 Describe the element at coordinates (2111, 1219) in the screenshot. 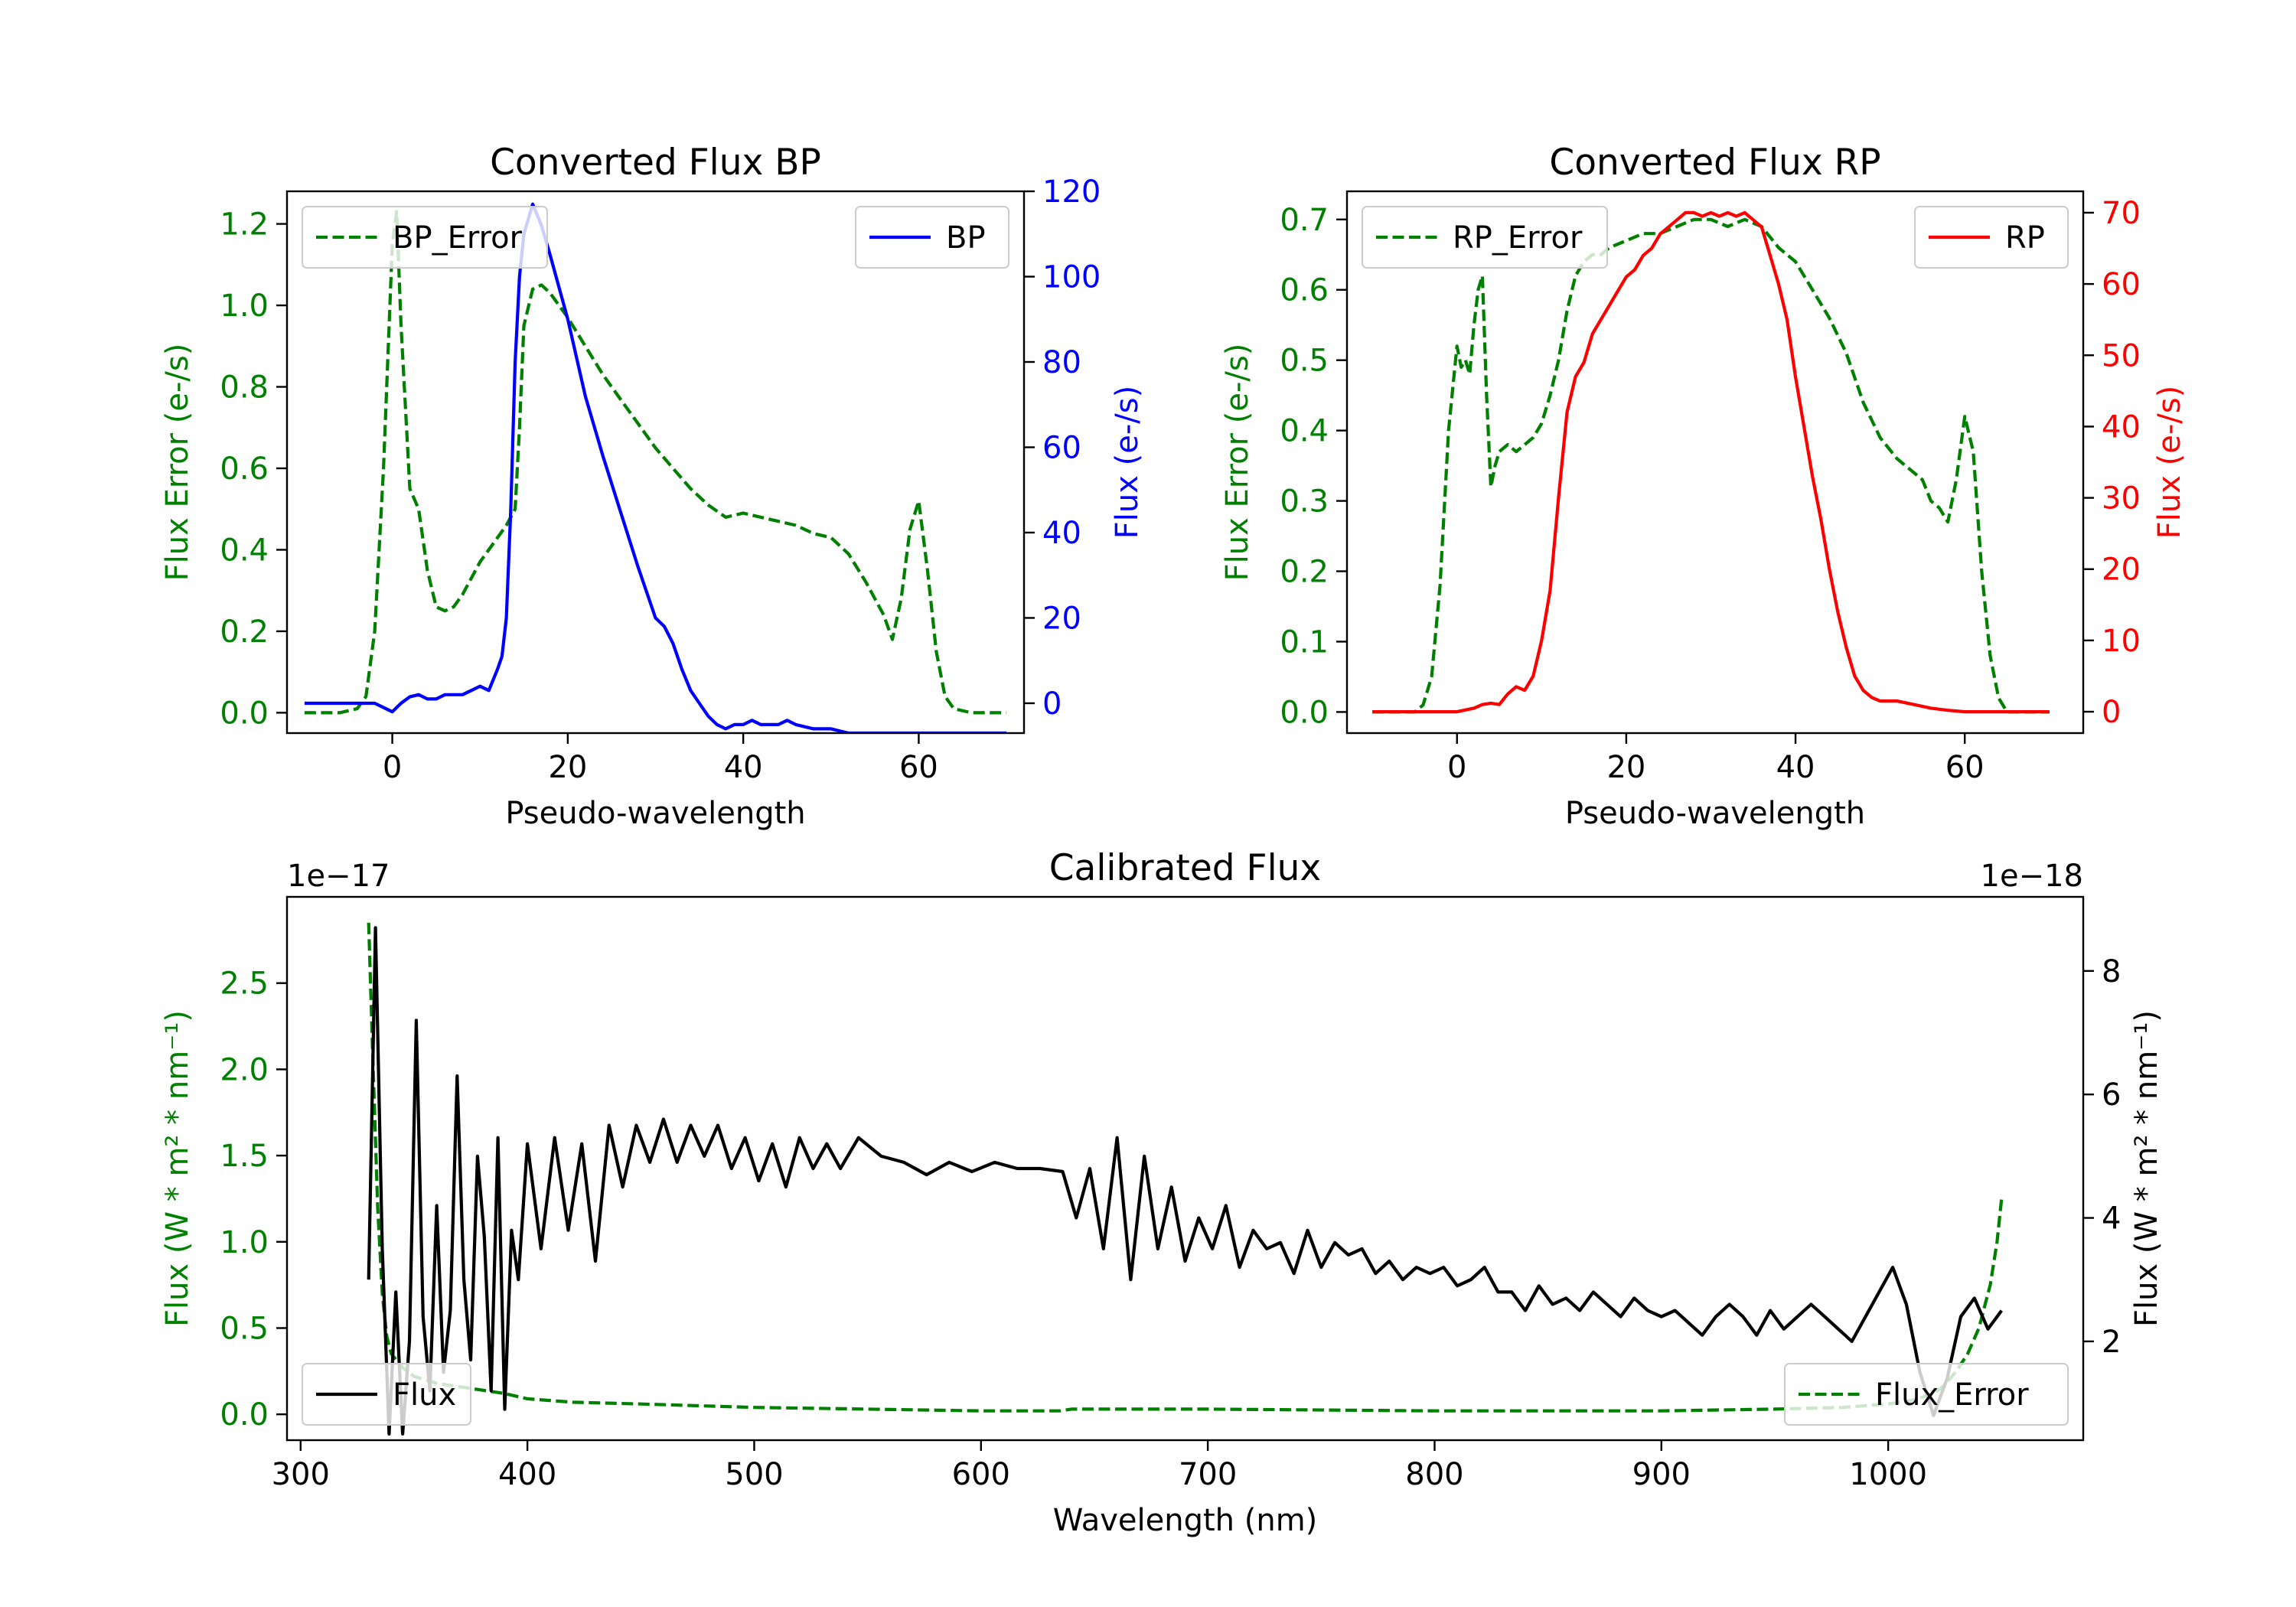

I see `y-right-tick-label: 4` at that location.